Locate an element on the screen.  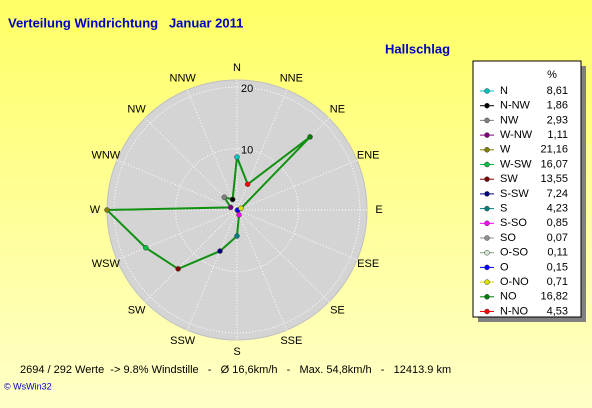
legend-value: 0,85 is located at coordinates (557, 223).